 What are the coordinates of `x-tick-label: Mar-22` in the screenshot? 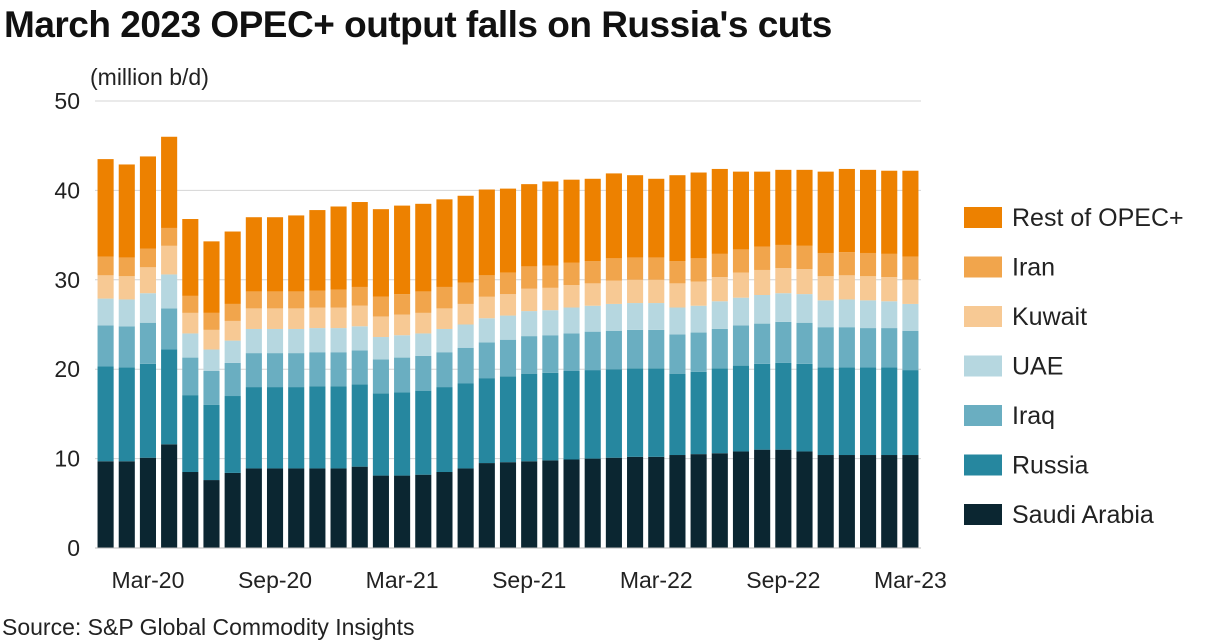 It's located at (656, 580).